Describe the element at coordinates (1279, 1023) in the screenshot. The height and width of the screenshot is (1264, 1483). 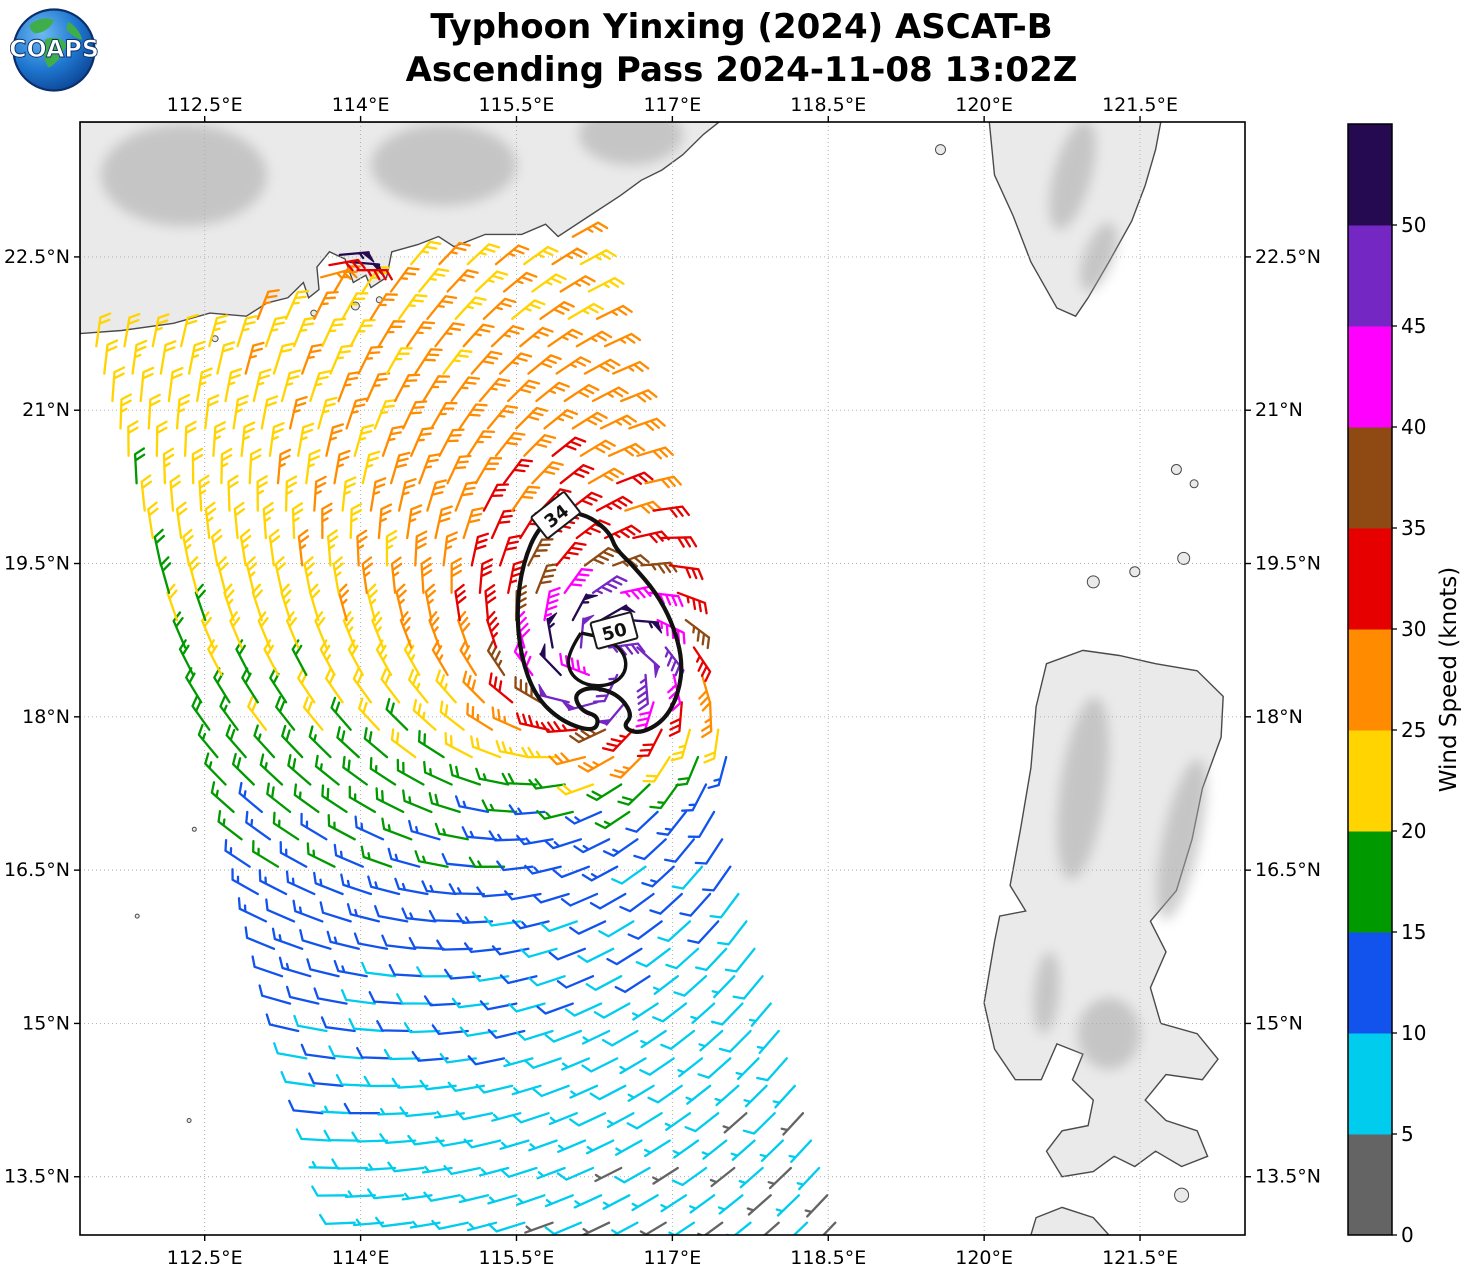
I see `lat-tick-label-right: 15°N` at that location.